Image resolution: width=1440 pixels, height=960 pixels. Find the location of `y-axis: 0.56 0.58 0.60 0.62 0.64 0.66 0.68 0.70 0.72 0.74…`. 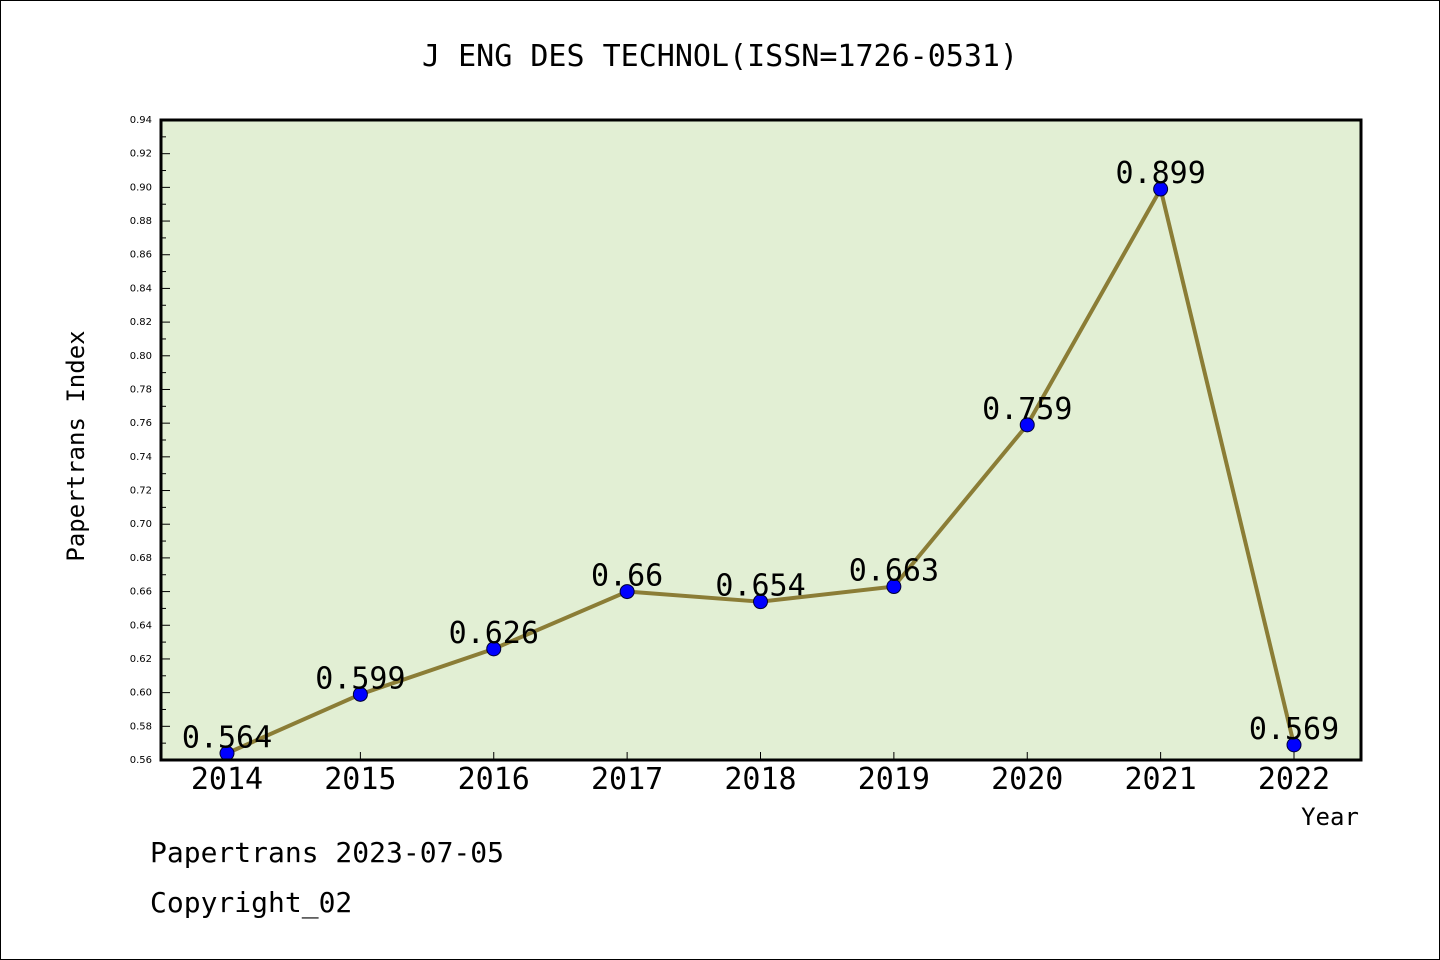

y-axis: 0.56 0.58 0.60 0.62 0.64 0.66 0.68 0.70 0.72 0.74… is located at coordinates (150, 440).